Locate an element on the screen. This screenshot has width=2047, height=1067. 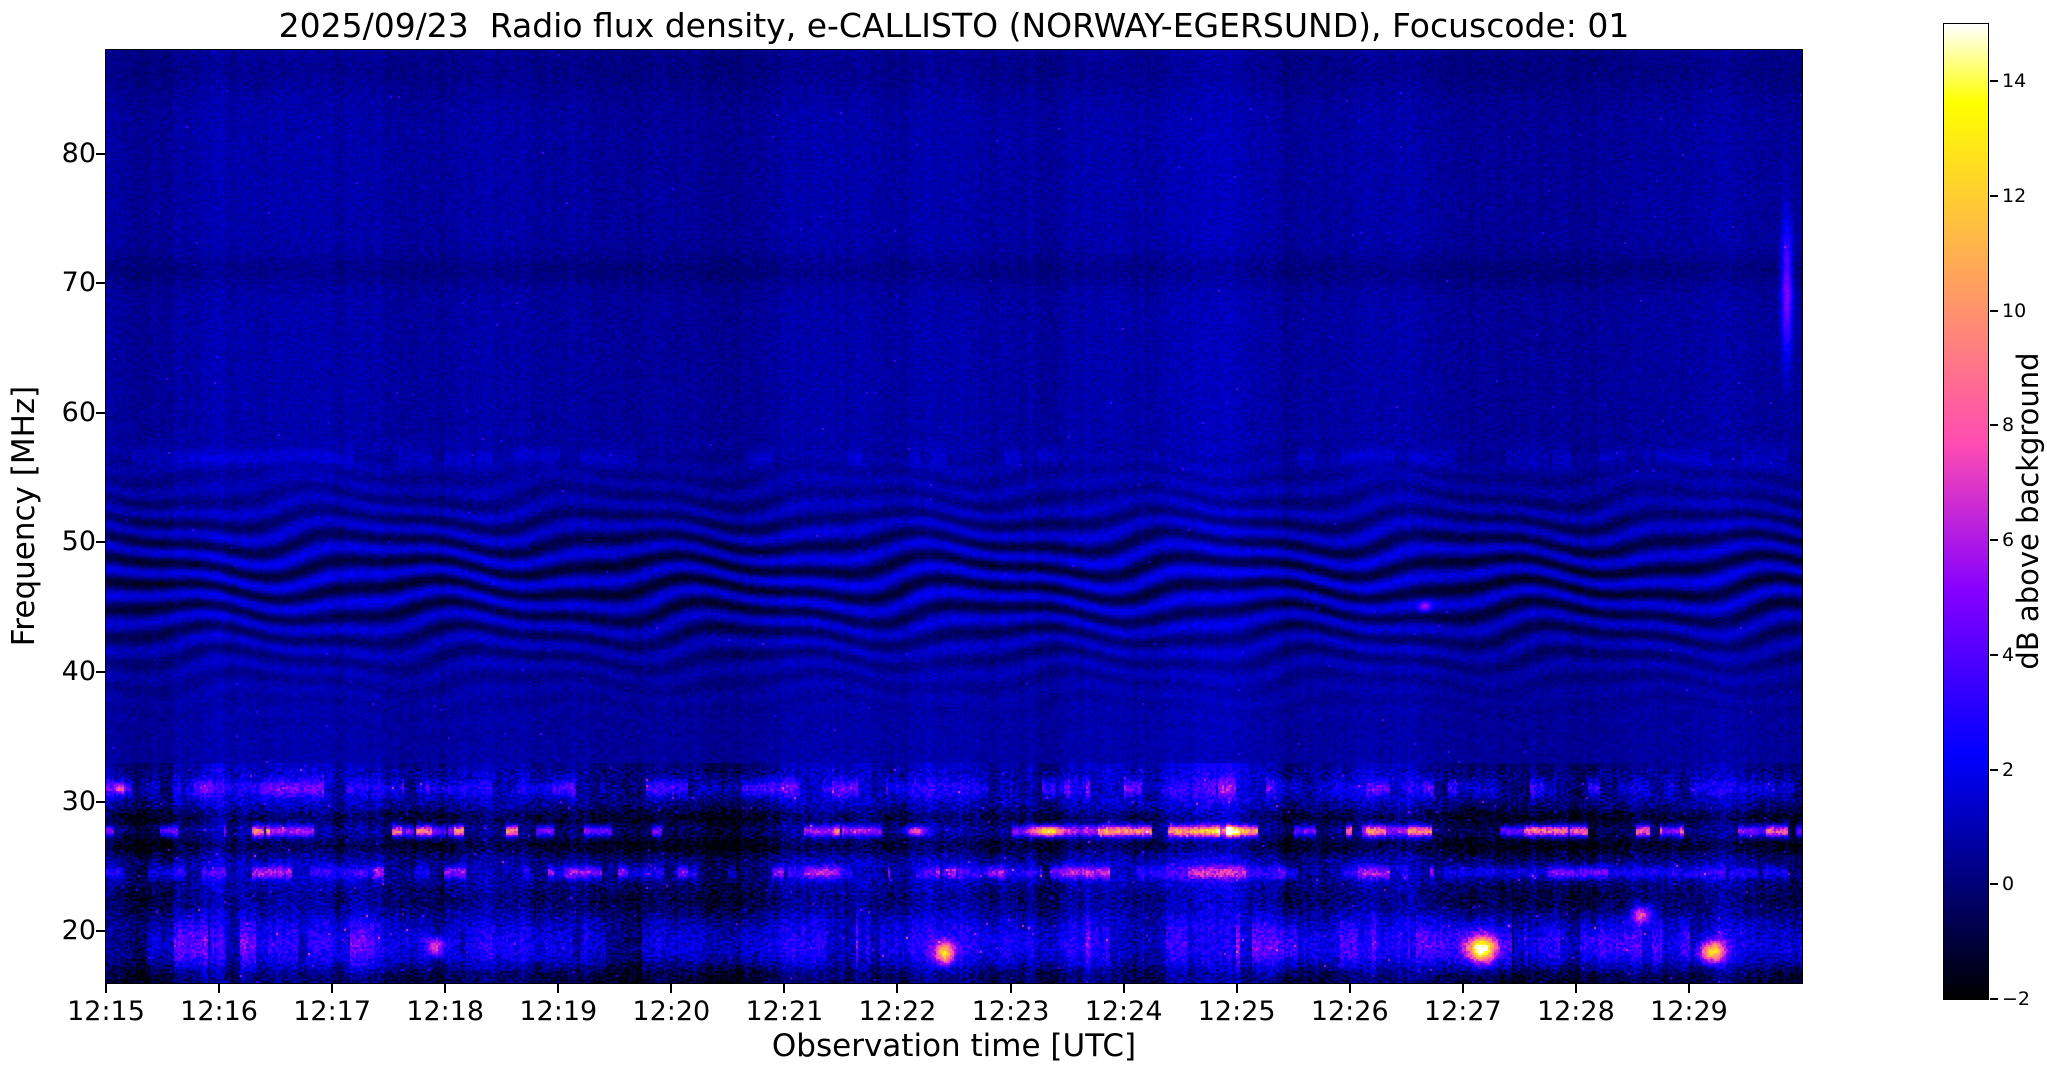
y-tick-label: 50 is located at coordinates (78, 542).